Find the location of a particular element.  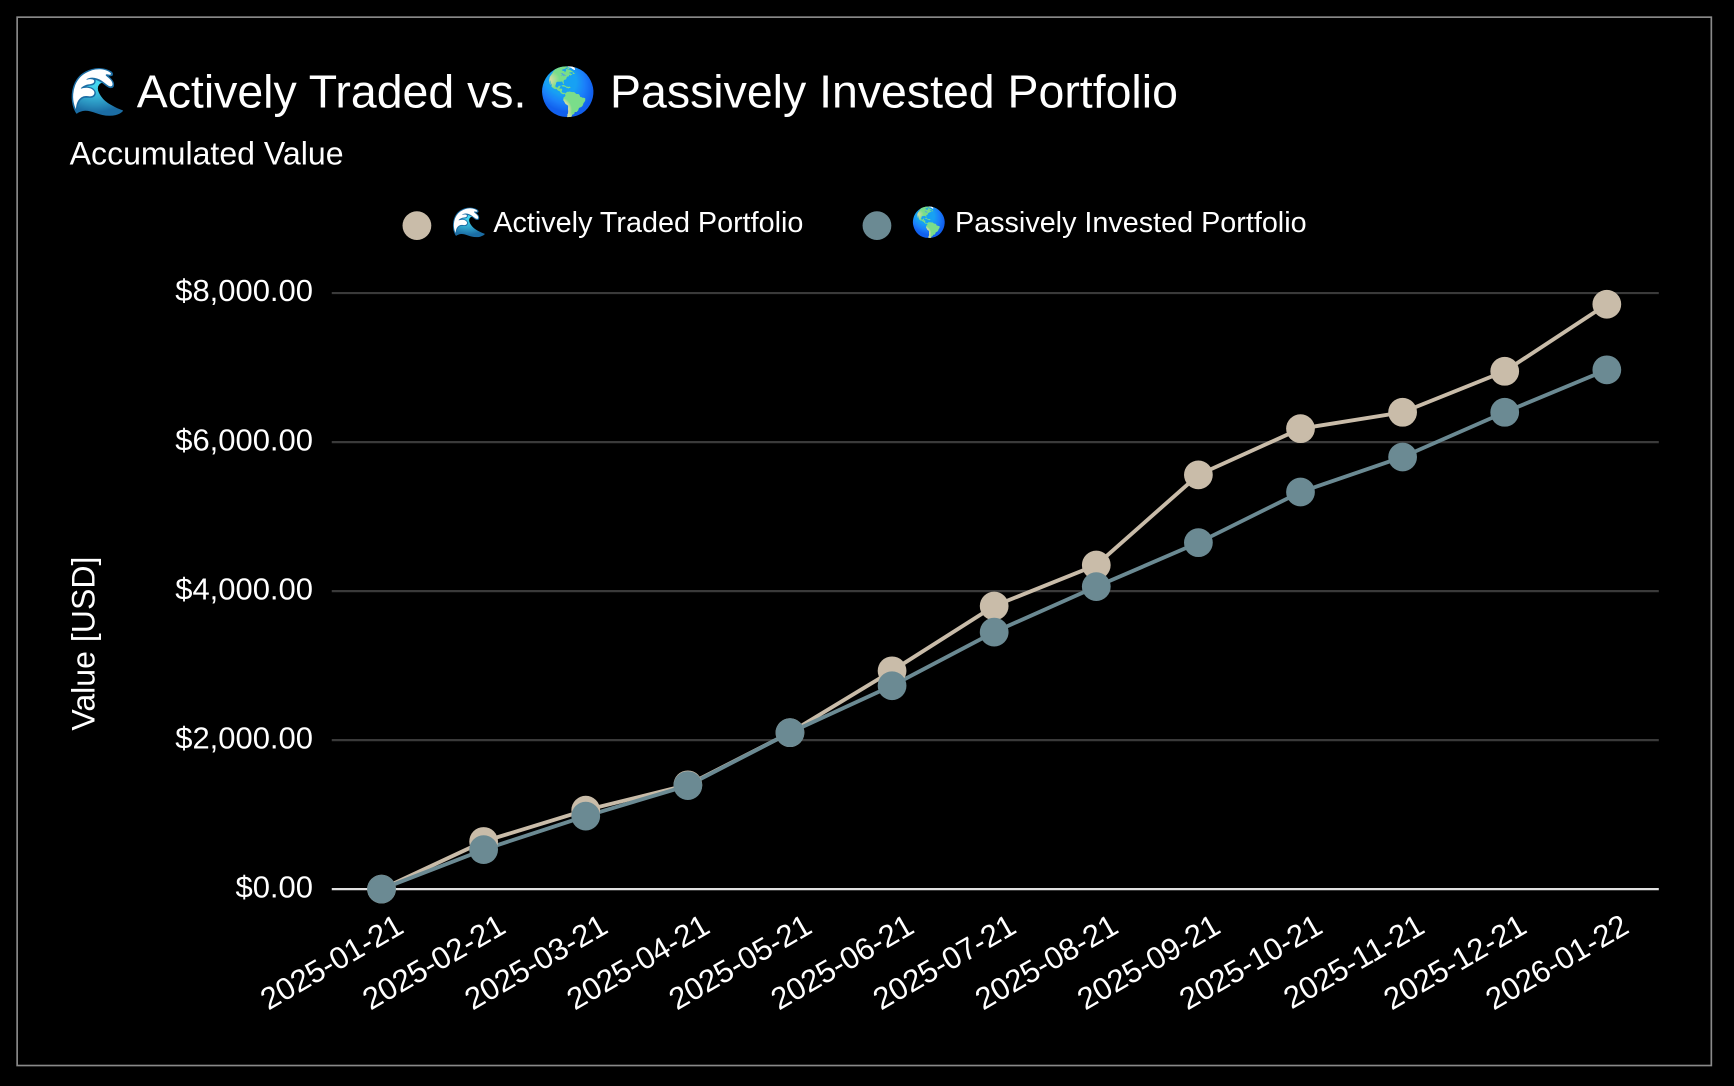

y-tick-label: $4,000.00 is located at coordinates (244, 588).